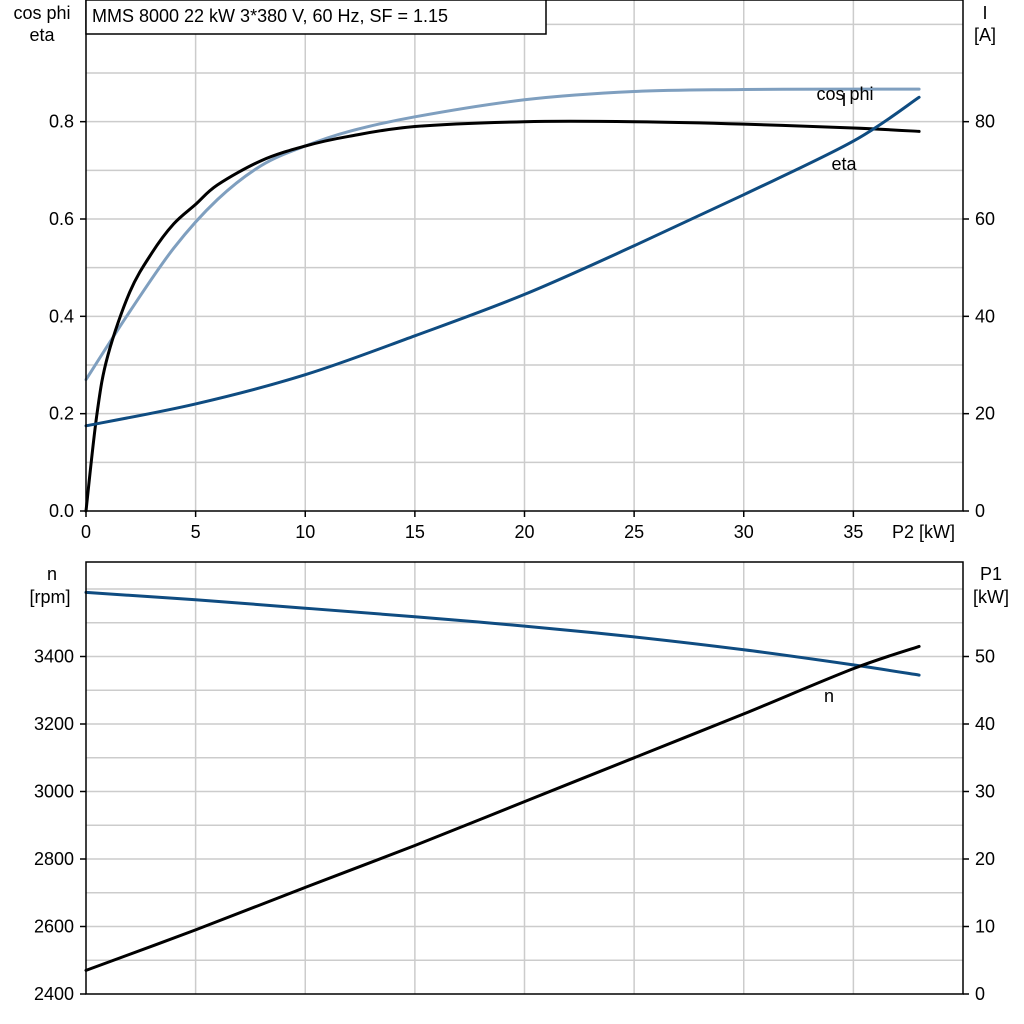 This screenshot has width=1024, height=1024. What do you see at coordinates (985, 414) in the screenshot?
I see `top-right-tick-label: 20` at bounding box center [985, 414].